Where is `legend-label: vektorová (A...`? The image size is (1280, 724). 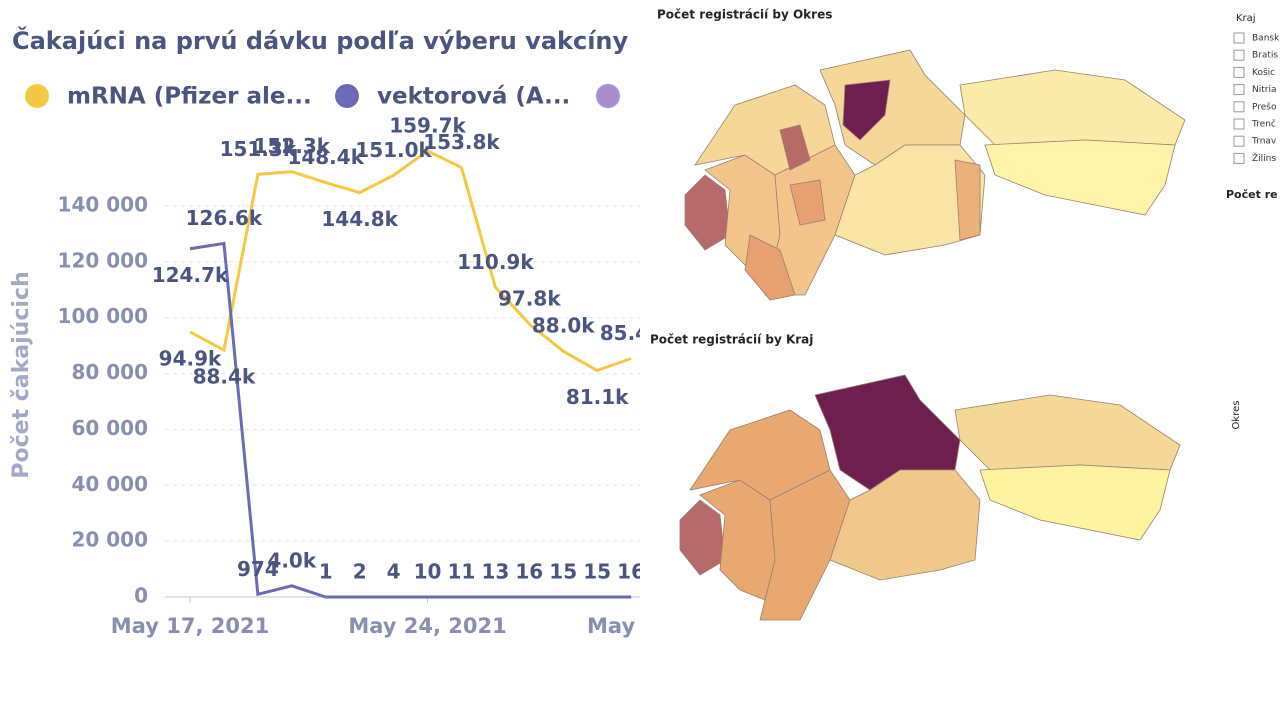 legend-label: vektorová (A... is located at coordinates (473, 97).